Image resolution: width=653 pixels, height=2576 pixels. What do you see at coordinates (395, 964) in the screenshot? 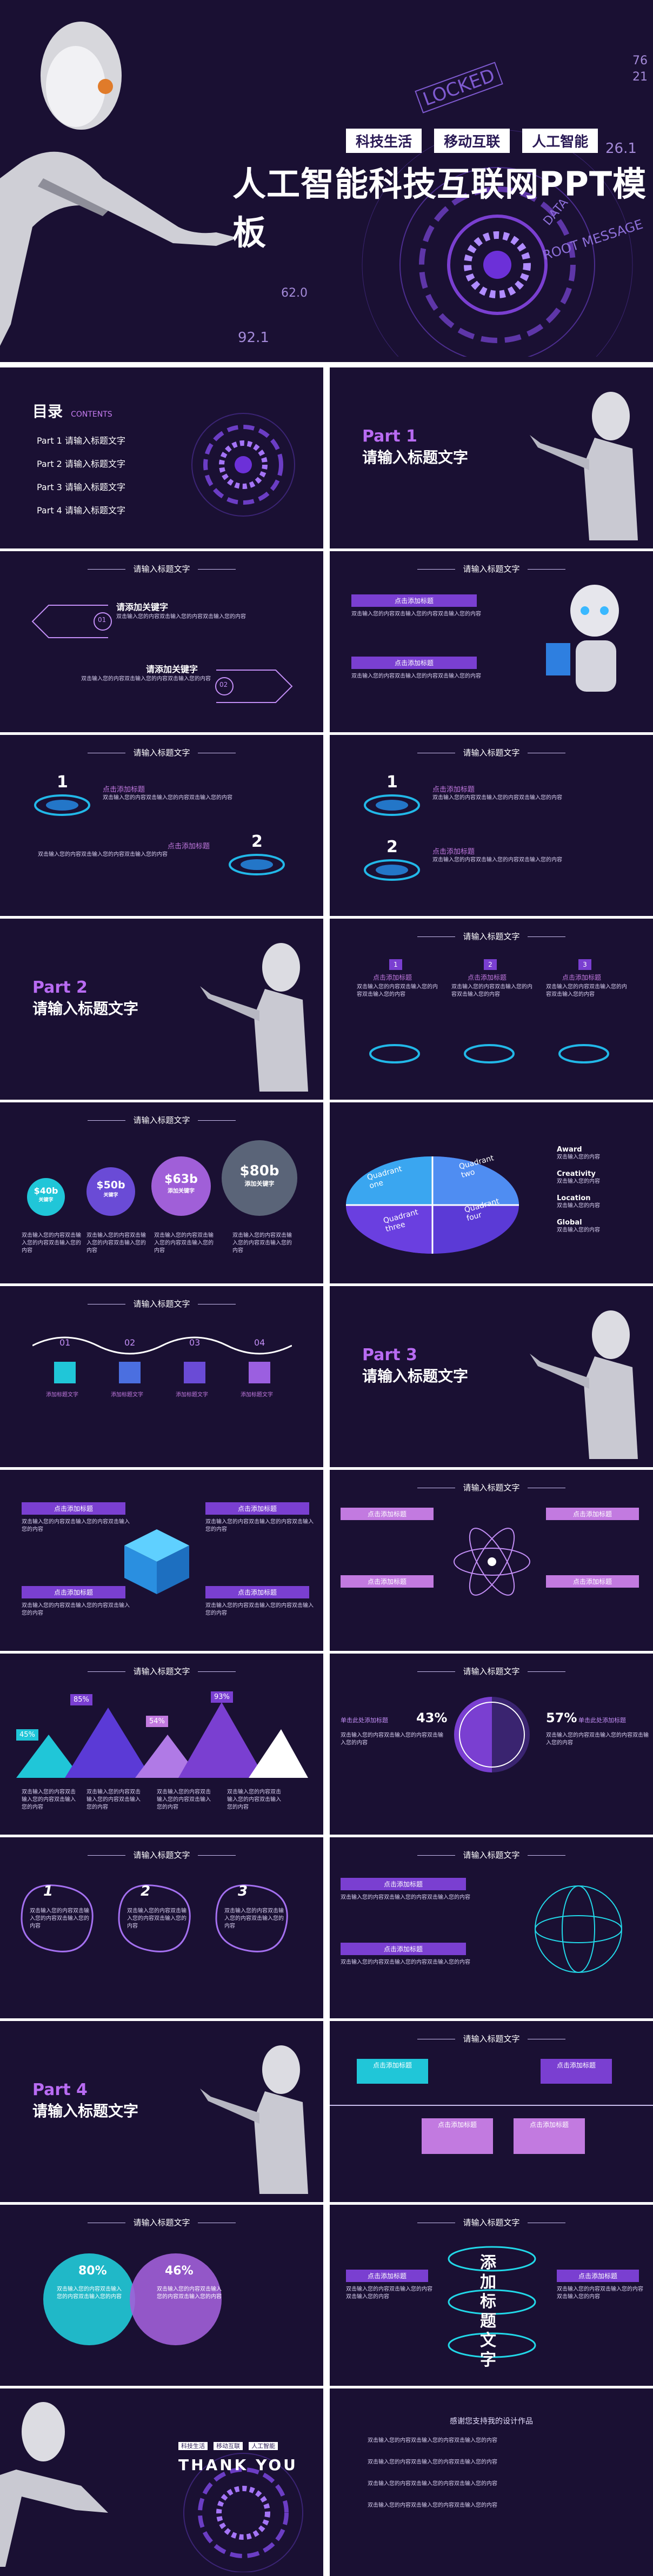
I see `col-number: 1` at bounding box center [395, 964].